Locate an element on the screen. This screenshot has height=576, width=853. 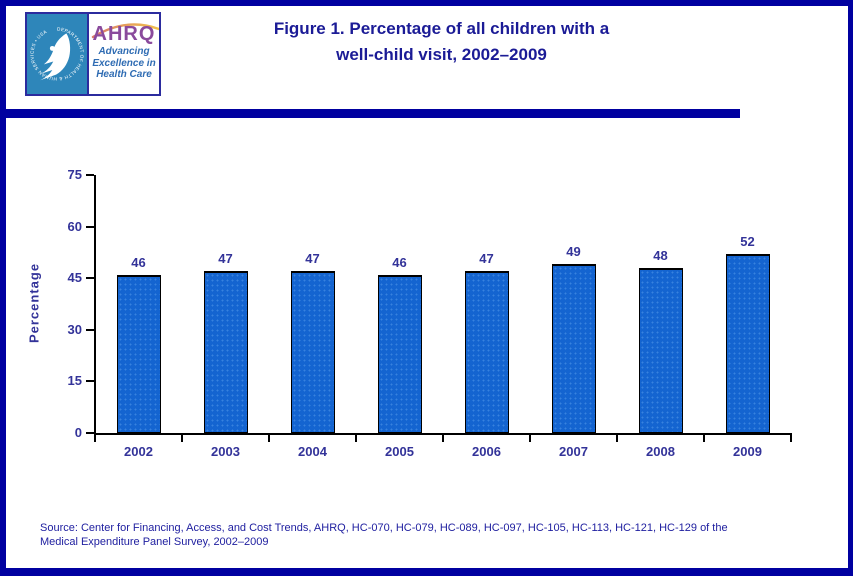
y-axis-line is located at coordinates (95, 305).